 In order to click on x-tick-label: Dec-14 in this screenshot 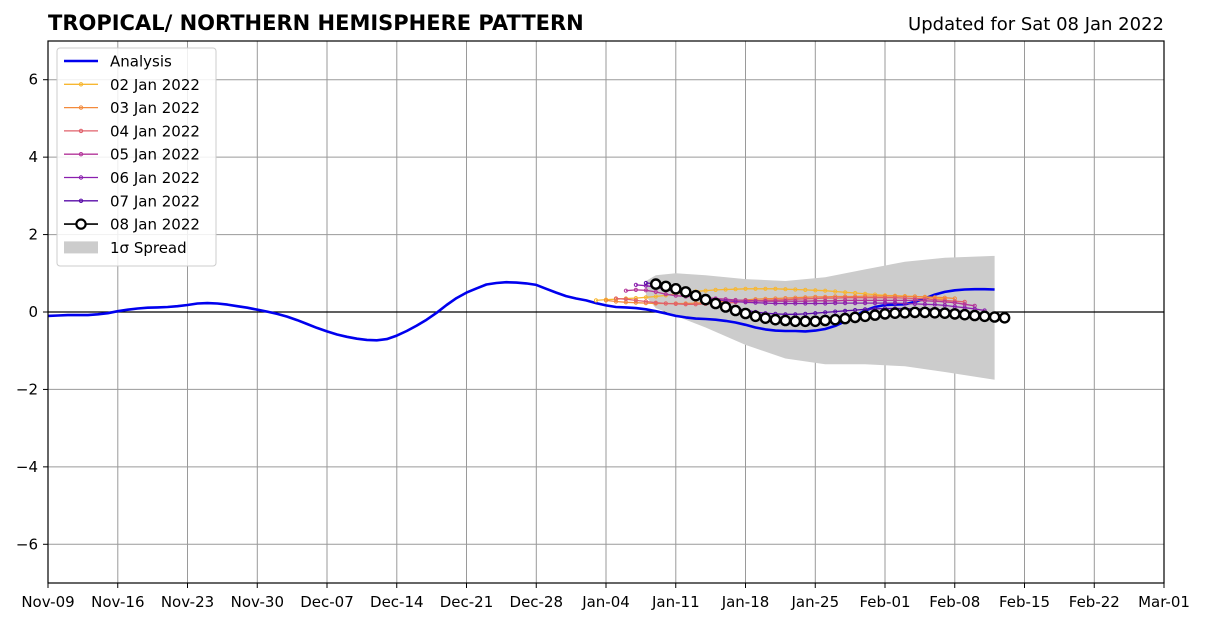, I will do `click(397, 602)`.